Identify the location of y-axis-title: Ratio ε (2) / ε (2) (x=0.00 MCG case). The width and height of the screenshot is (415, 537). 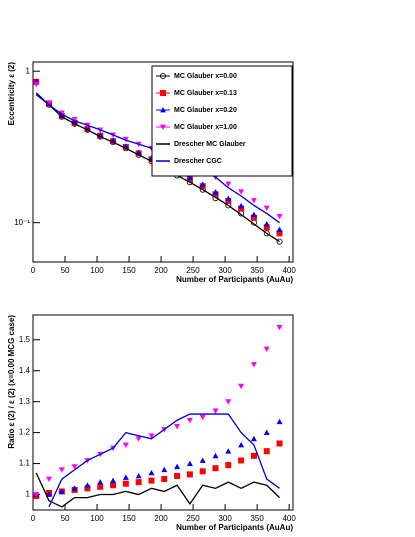
(11, 382).